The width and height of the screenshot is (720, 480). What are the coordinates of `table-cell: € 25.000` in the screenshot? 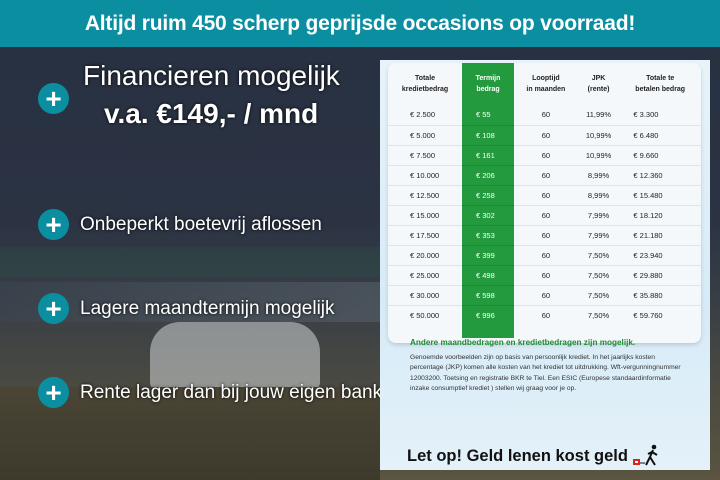 It's located at (425, 275).